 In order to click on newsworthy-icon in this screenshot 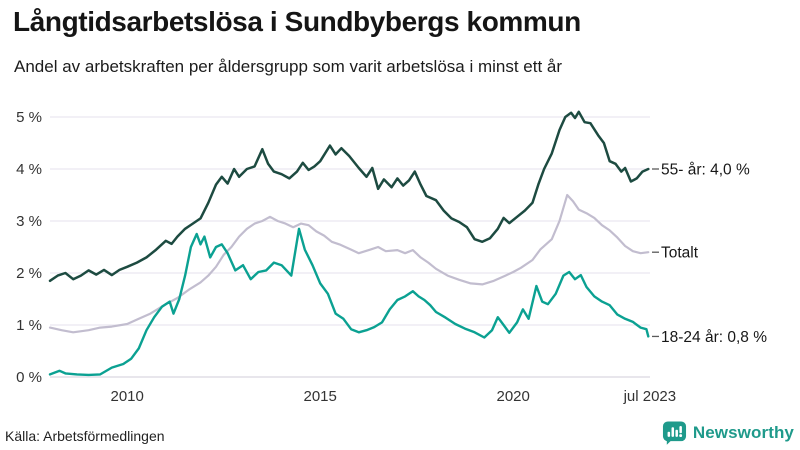, I will do `click(674, 433)`.